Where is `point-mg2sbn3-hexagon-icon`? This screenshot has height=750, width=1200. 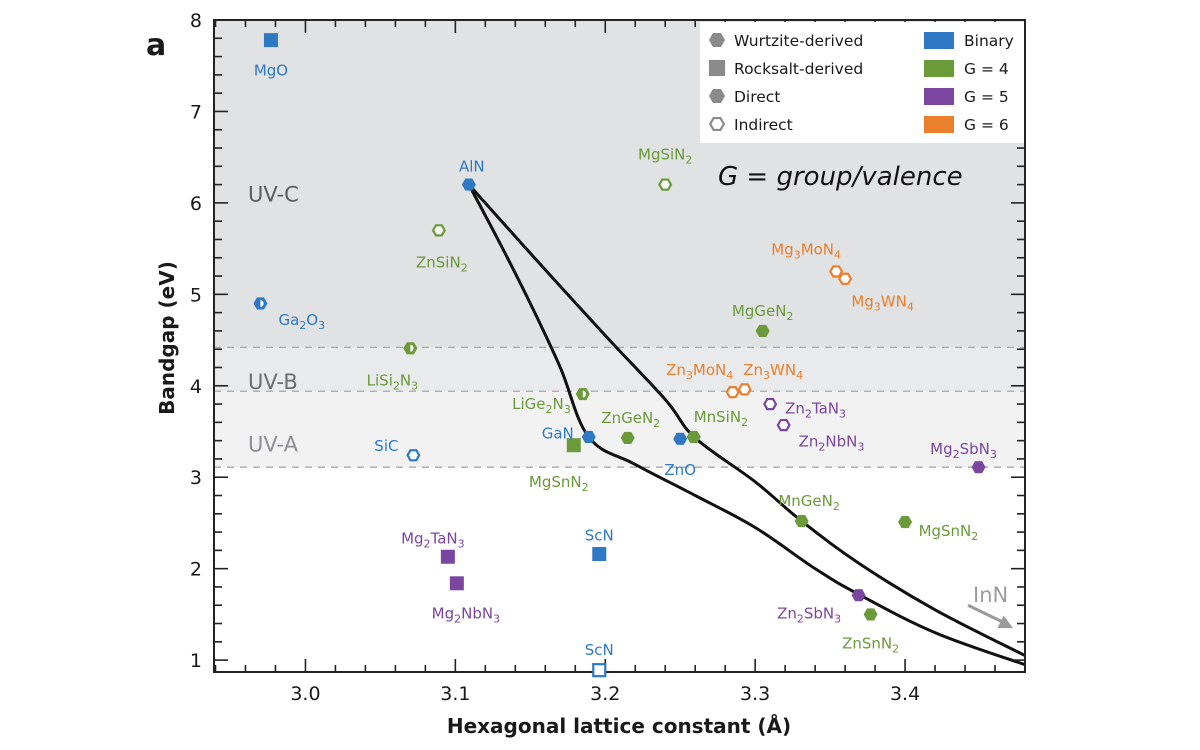
point-mg2sbn3-hexagon-icon is located at coordinates (978, 467).